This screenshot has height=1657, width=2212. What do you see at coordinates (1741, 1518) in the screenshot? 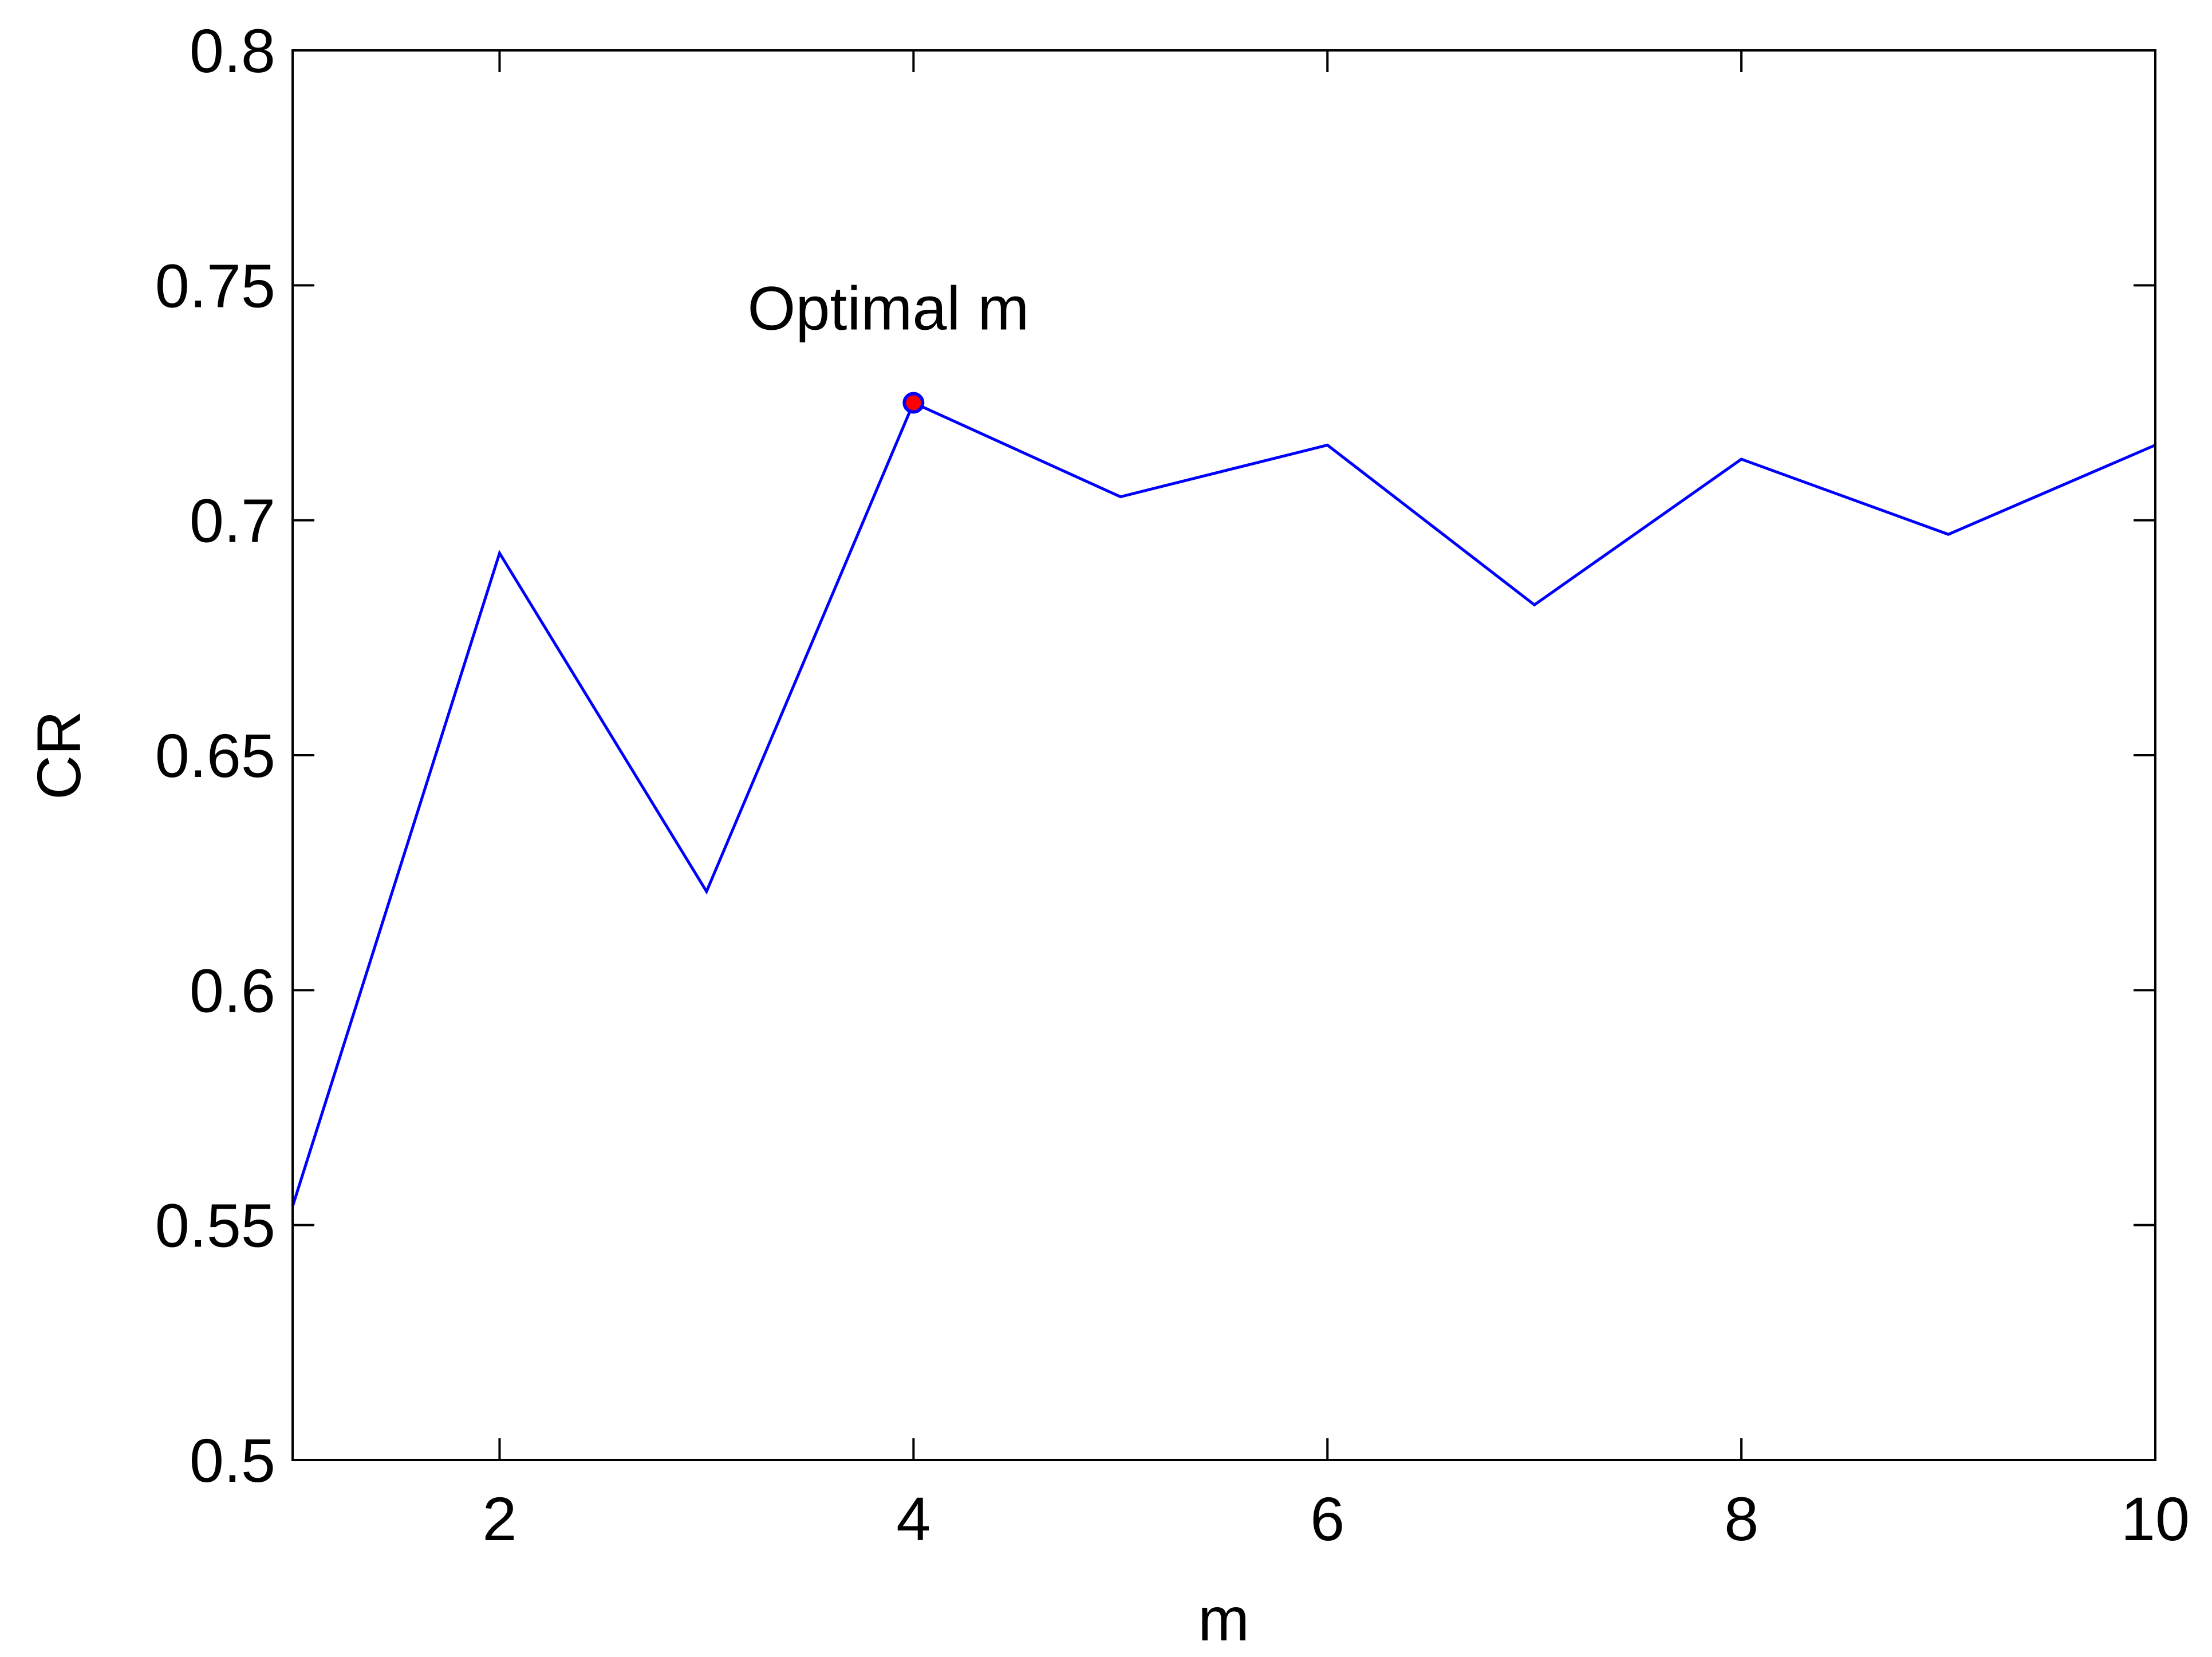
I see `x-tick-label: 8` at bounding box center [1741, 1518].